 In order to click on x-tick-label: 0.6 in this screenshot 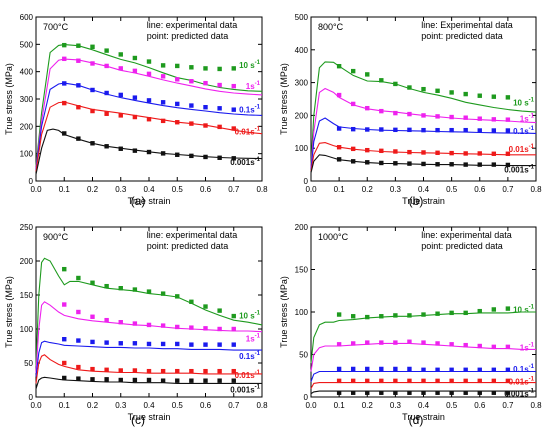, I will do `click(206, 405)`.